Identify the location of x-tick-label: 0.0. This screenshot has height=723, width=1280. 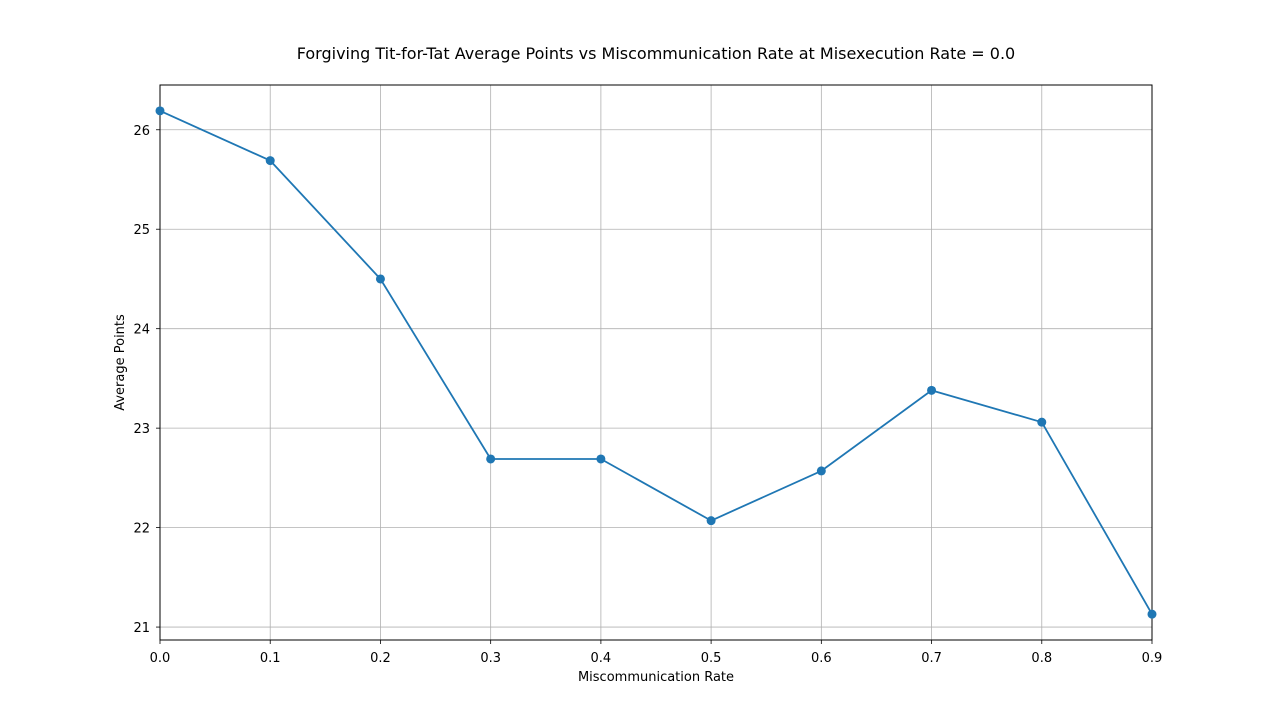
(160, 658).